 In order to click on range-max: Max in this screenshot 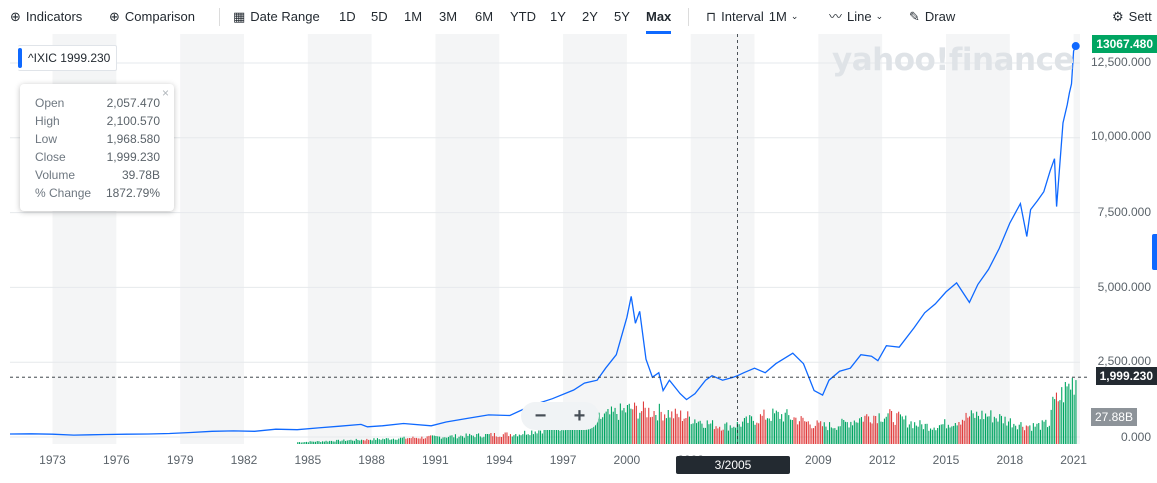, I will do `click(659, 17)`.